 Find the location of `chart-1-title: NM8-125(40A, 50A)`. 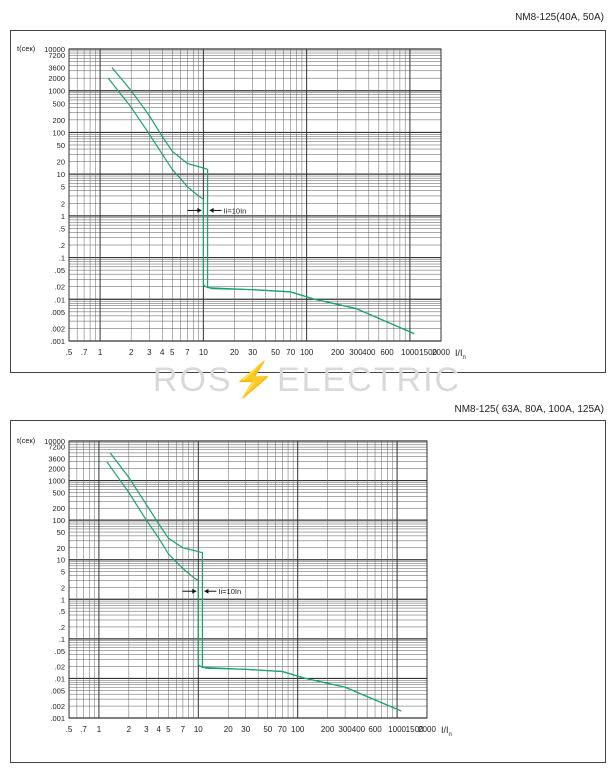

chart-1-title: NM8-125(40A, 50A) is located at coordinates (559, 17).